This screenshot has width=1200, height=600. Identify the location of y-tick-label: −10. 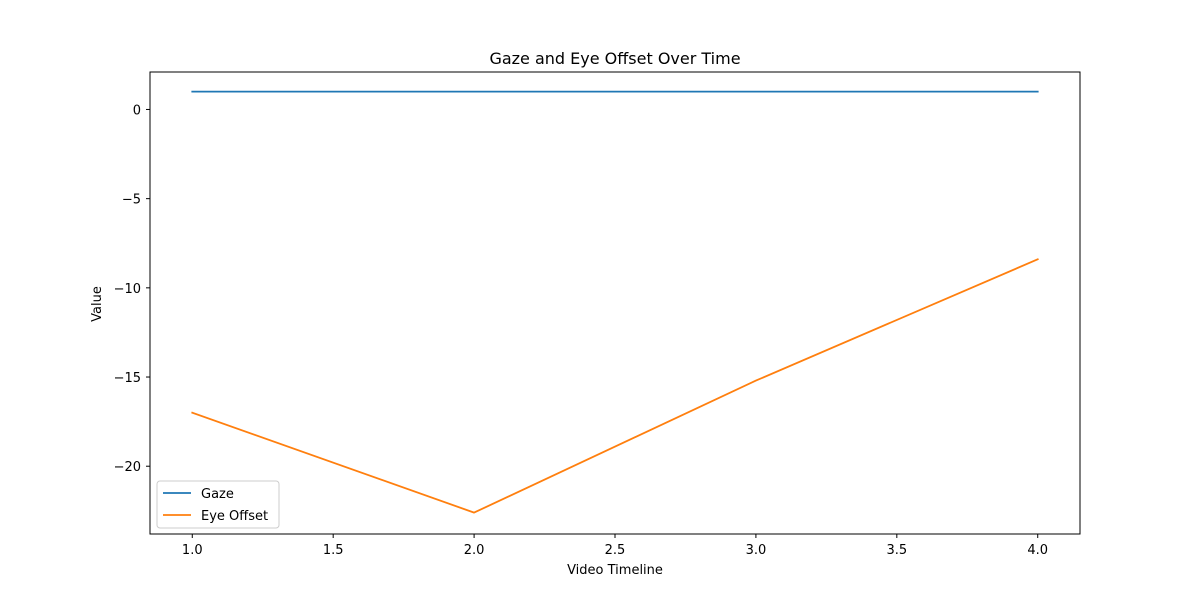
(127, 289).